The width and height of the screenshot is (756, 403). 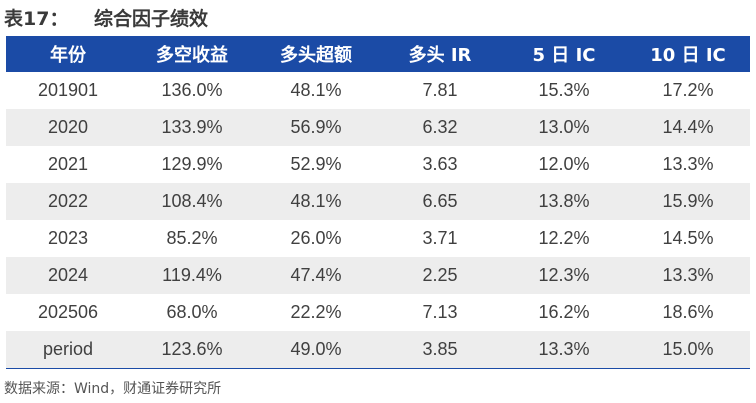 What do you see at coordinates (688, 201) in the screenshot?
I see `cell-10d-ic: 15.9%` at bounding box center [688, 201].